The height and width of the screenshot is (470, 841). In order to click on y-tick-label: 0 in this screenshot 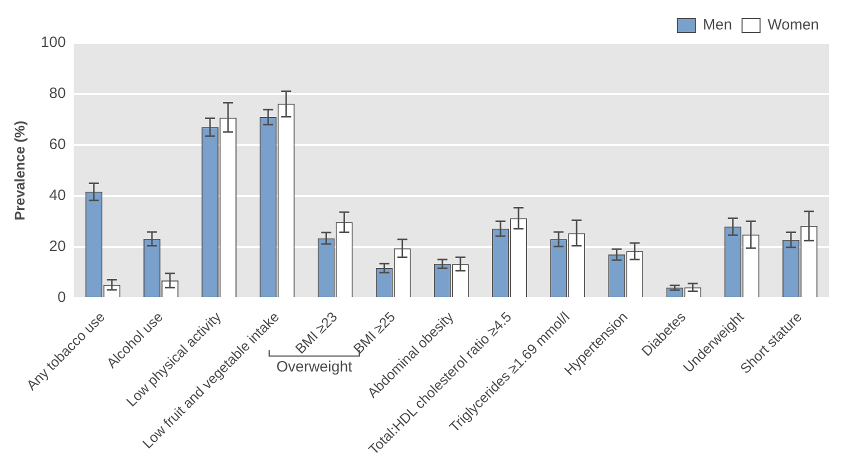, I will do `click(61, 297)`.